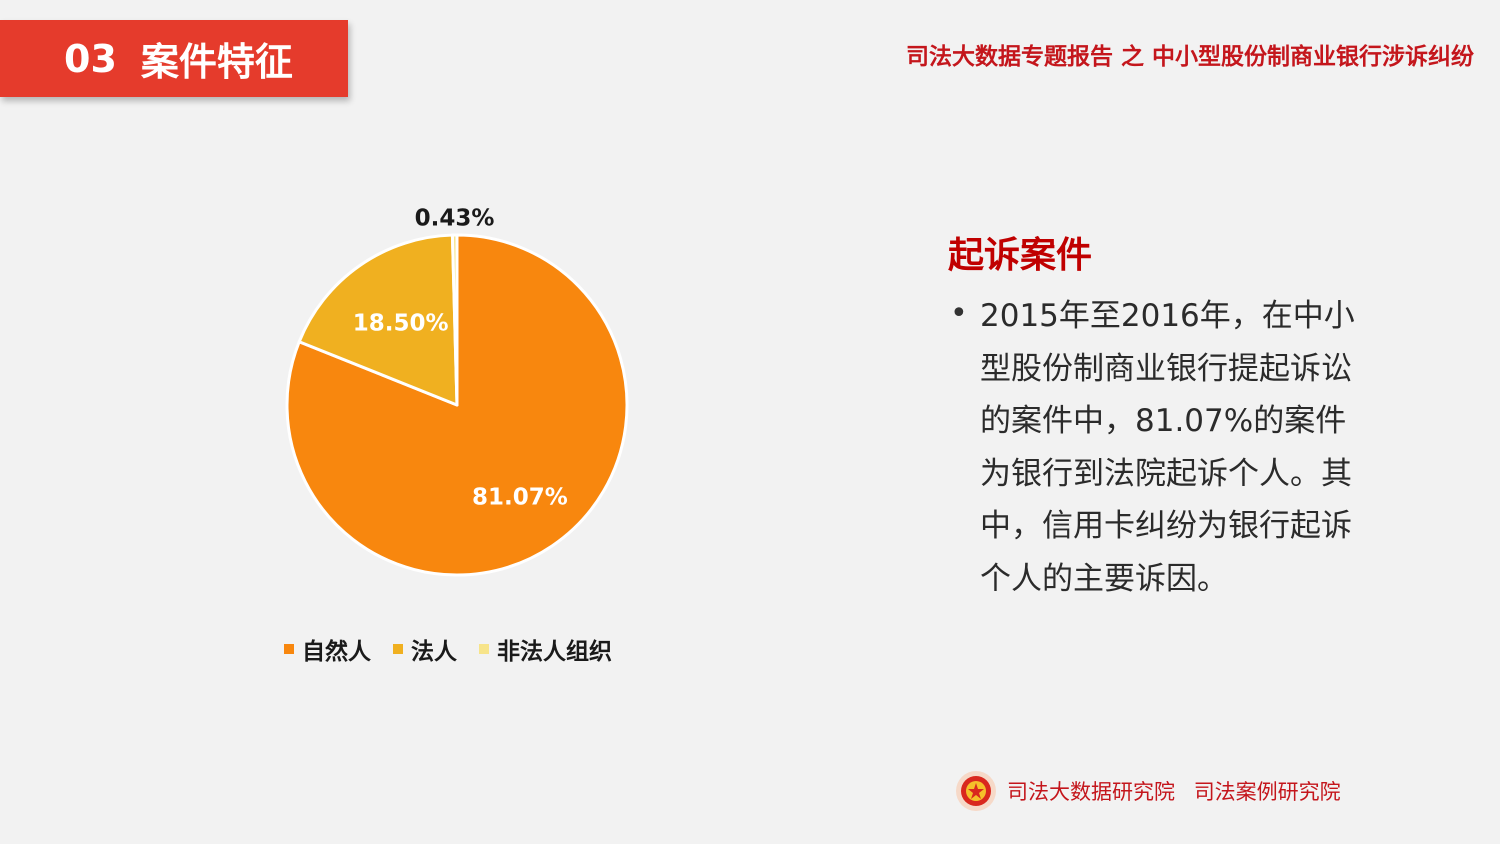  I want to click on legend-label: 非法人组织, so click(554, 652).